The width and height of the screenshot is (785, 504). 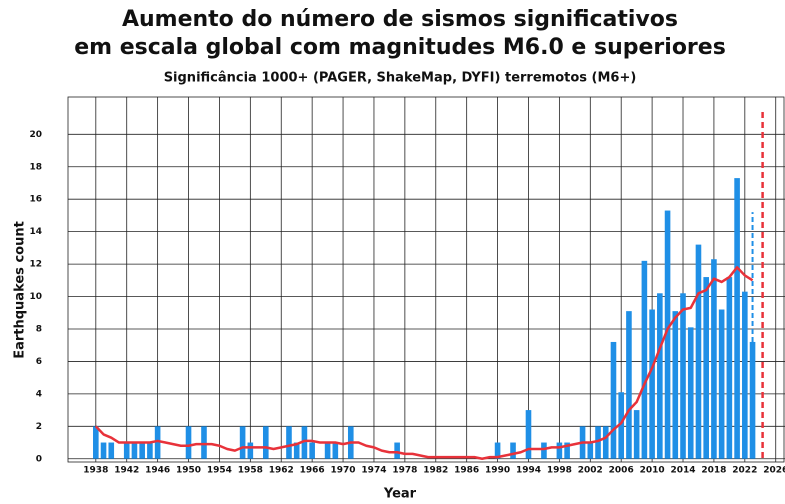 What do you see at coordinates (744, 471) in the screenshot?
I see `x-tick-label: 2022` at bounding box center [744, 471].